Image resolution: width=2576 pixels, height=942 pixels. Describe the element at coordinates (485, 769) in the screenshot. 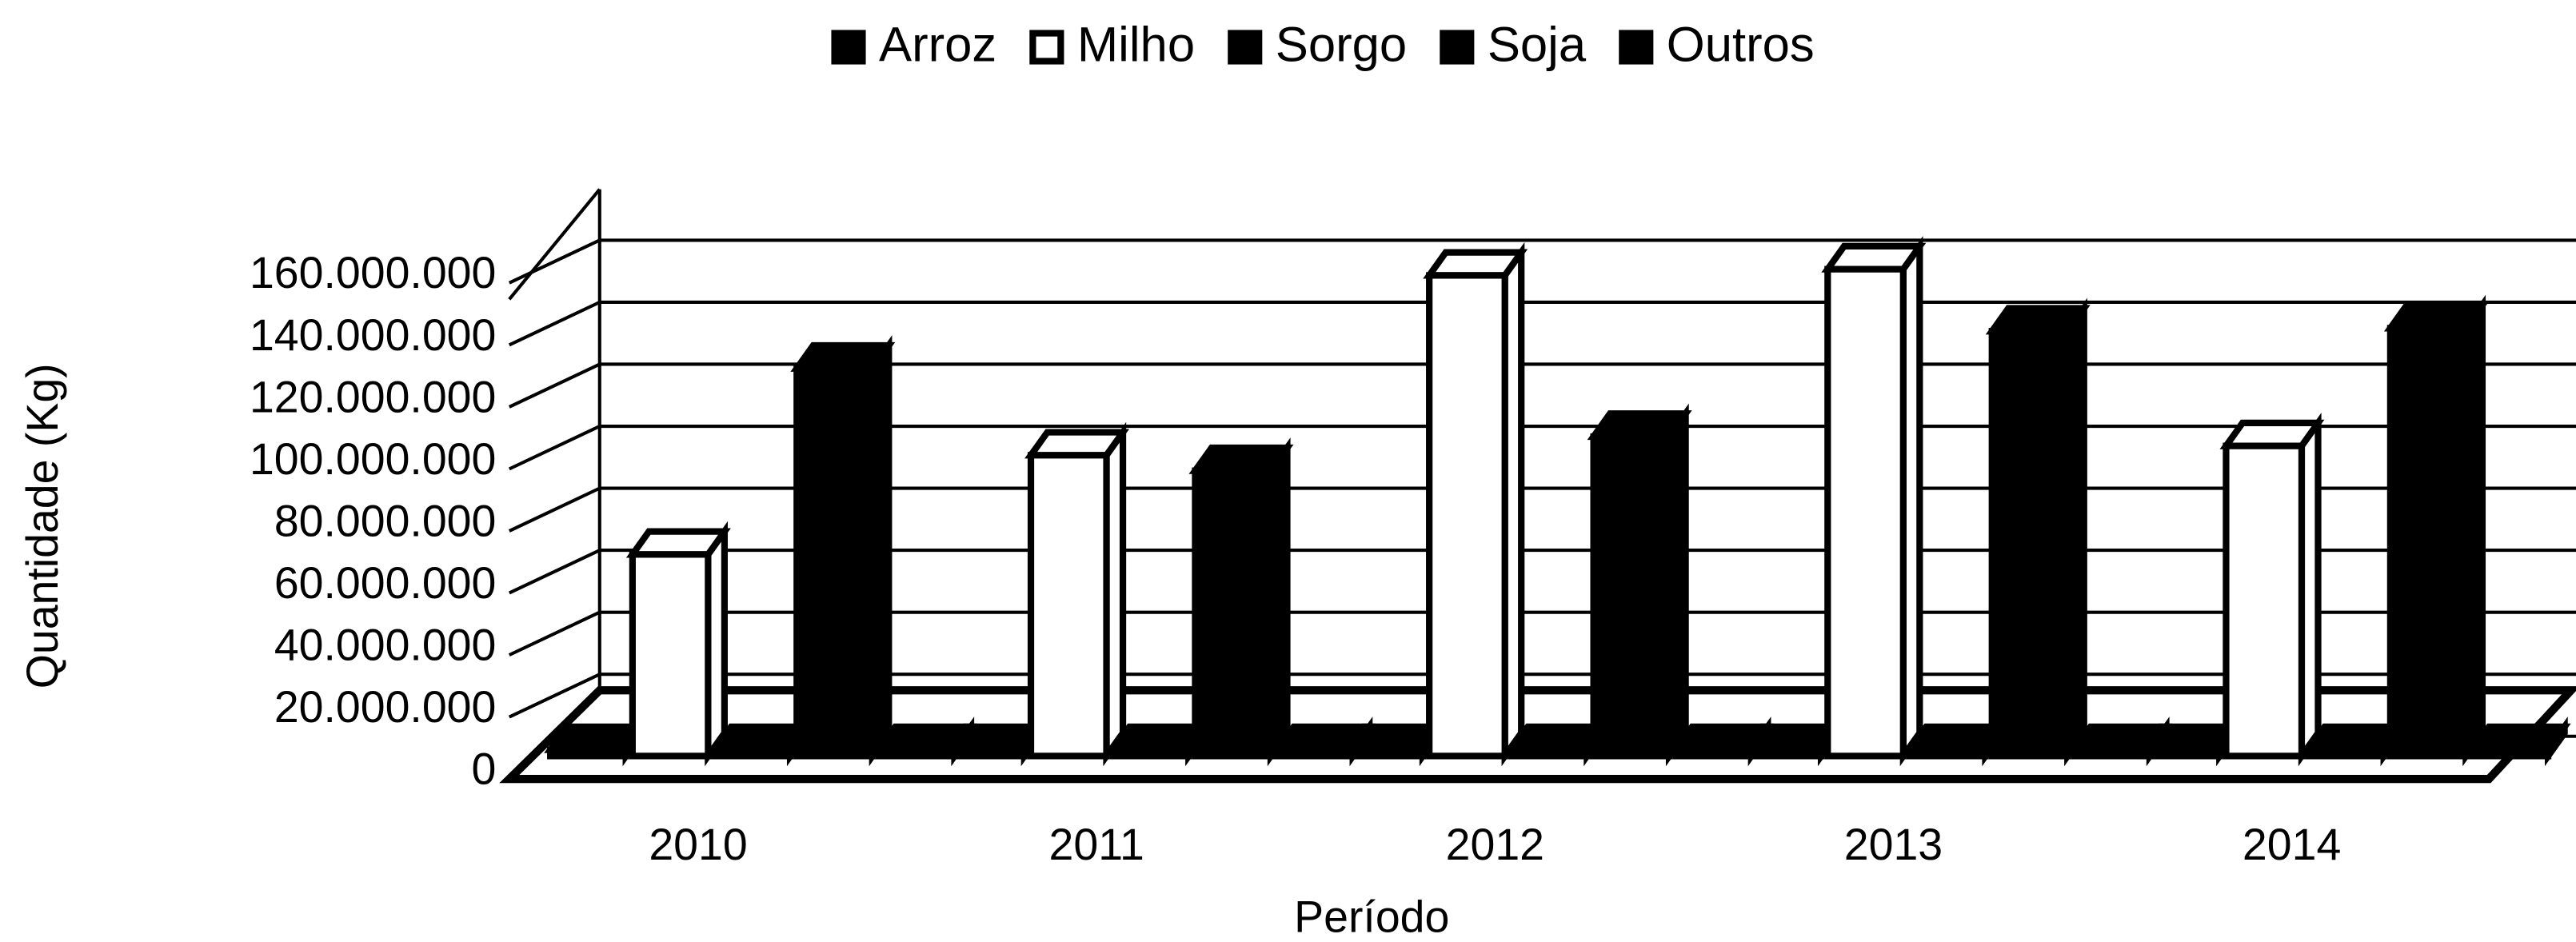

I see `y-tick-label: 0` at that location.